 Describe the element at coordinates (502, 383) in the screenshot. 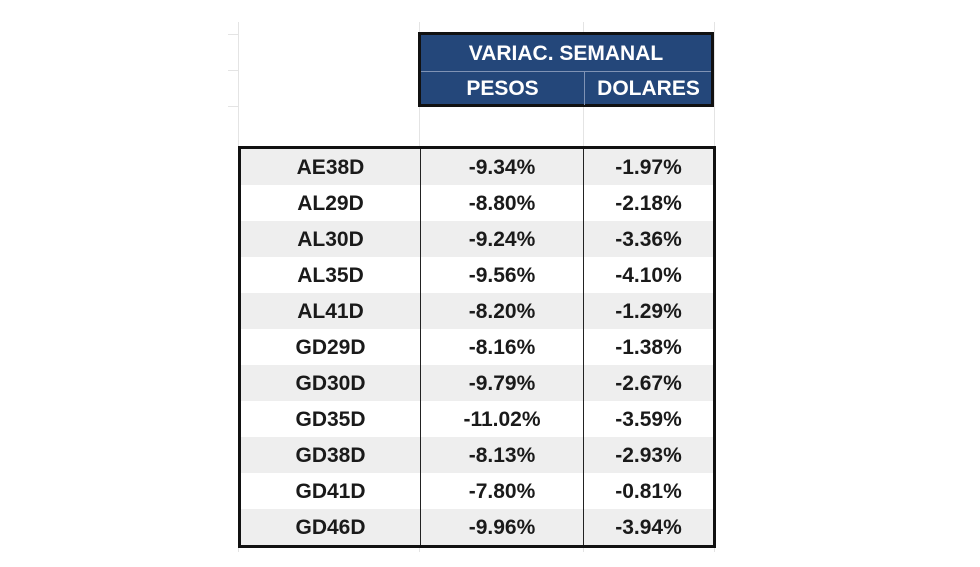

I see `pesos-cell: -9.79%` at that location.